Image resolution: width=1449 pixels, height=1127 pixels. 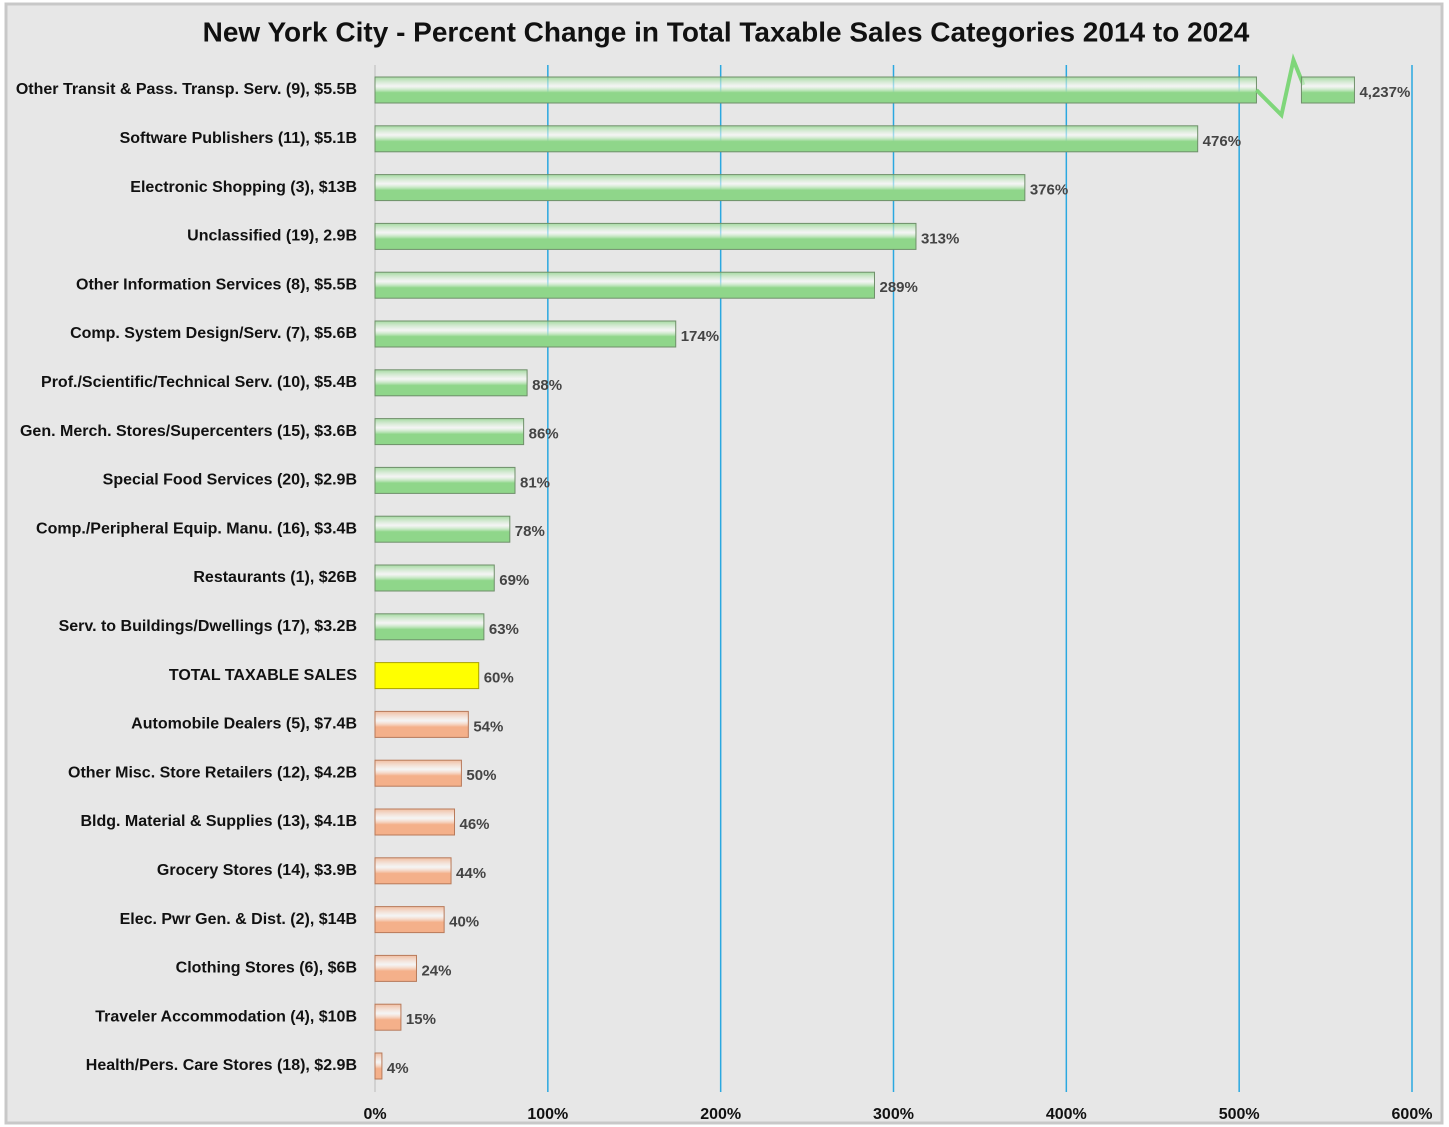 What do you see at coordinates (547, 1114) in the screenshot?
I see `x-tick-label: 100%` at bounding box center [547, 1114].